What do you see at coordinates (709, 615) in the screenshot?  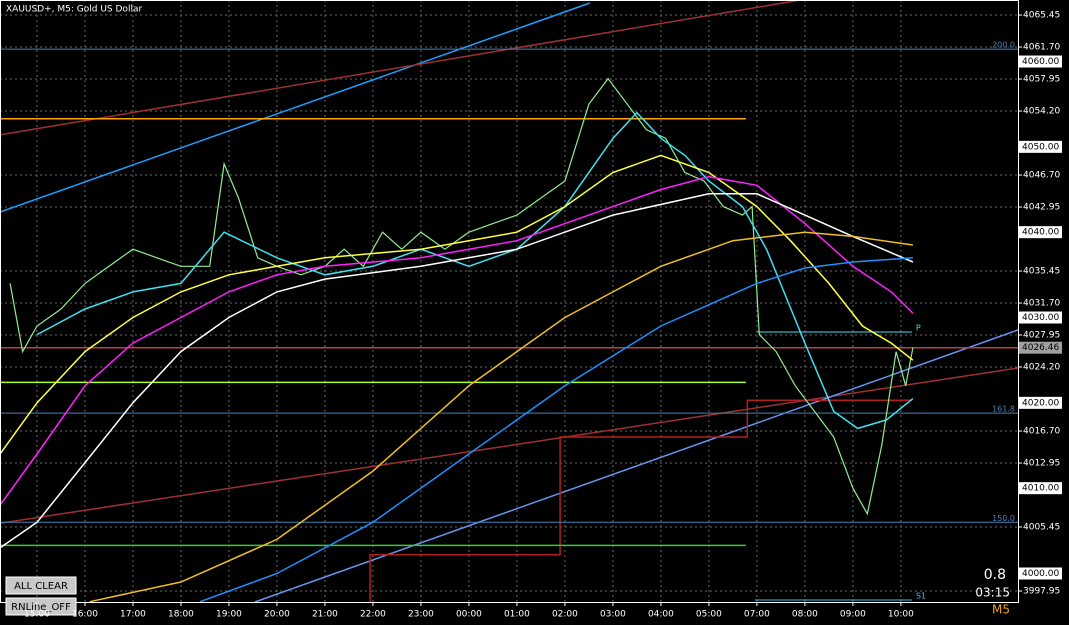 I see `x-tick-label: 05:00` at bounding box center [709, 615].